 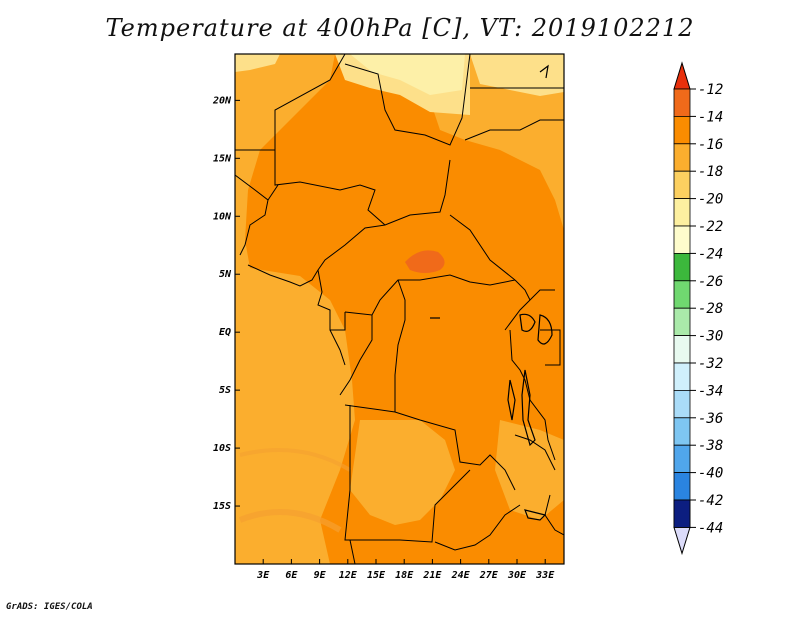 What do you see at coordinates (404, 575) in the screenshot?
I see `x-tick-label: 18E` at bounding box center [404, 575].